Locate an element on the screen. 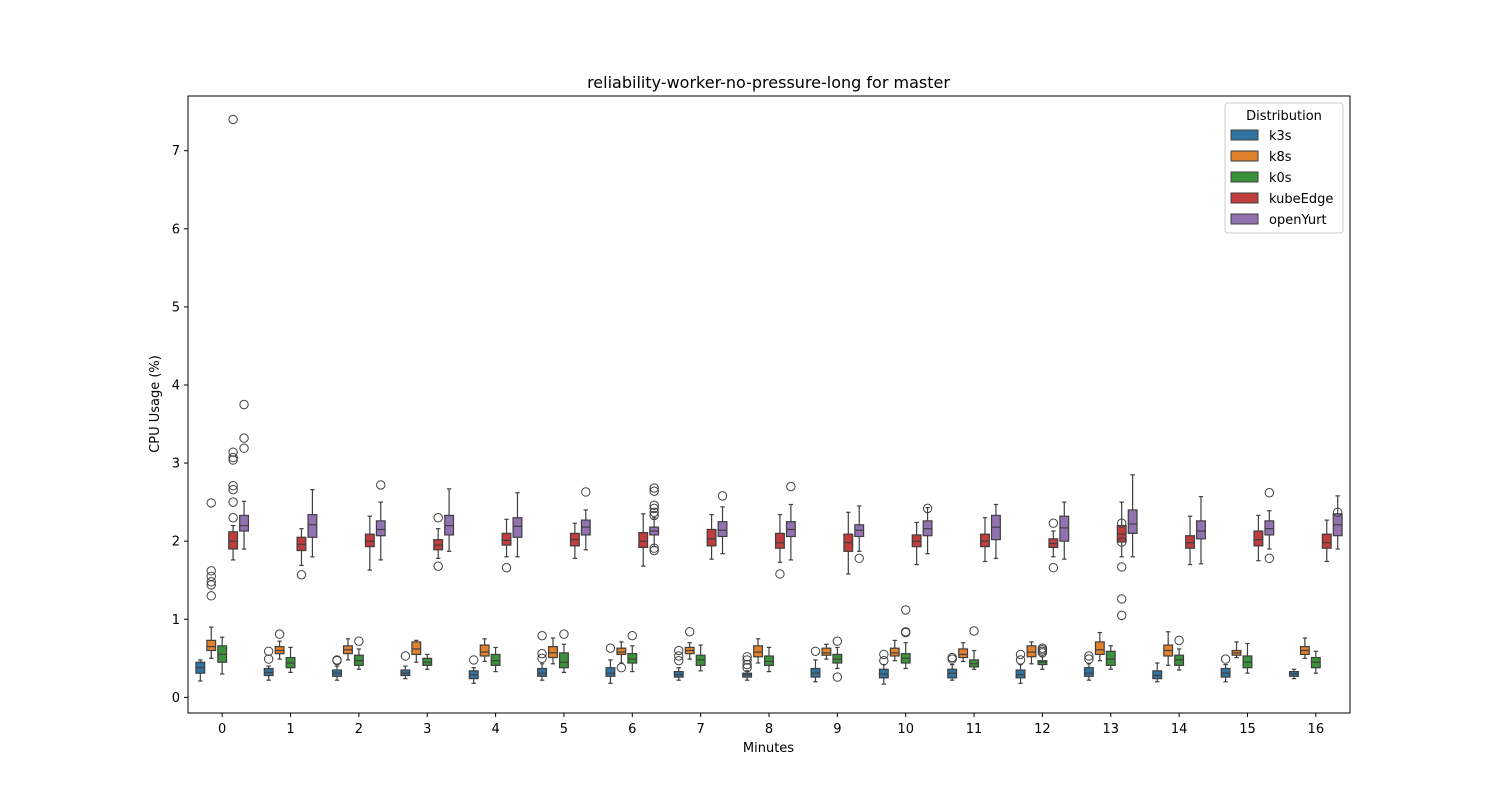 This screenshot has width=1500, height=800. y-tick-label: 6 is located at coordinates (176, 229).